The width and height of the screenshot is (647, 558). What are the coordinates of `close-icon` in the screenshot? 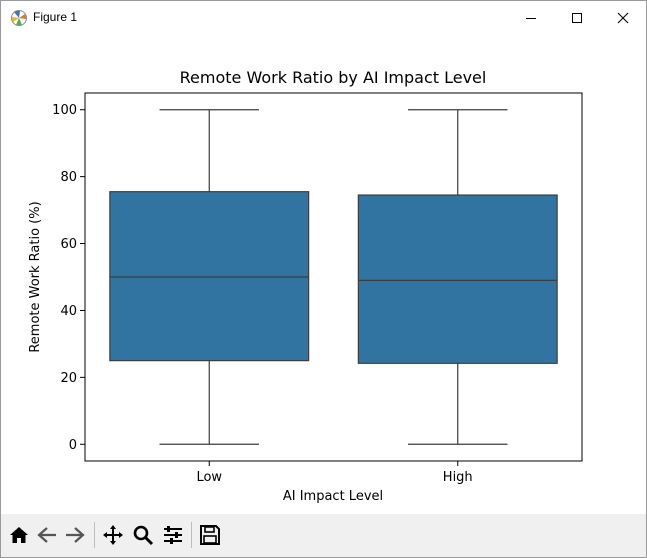 It's located at (623, 18).